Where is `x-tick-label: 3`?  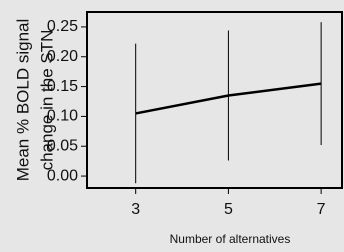 x-tick-label: 3 is located at coordinates (135, 209).